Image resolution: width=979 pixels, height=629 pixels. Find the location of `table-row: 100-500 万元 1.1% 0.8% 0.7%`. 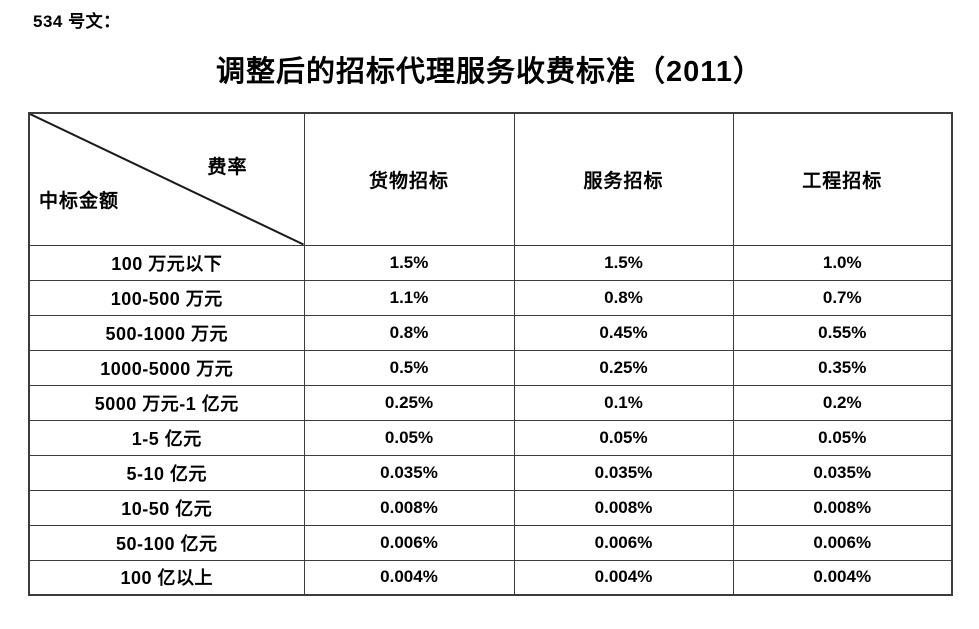

table-row: 100-500 万元 1.1% 0.8% 0.7% is located at coordinates (490, 297).